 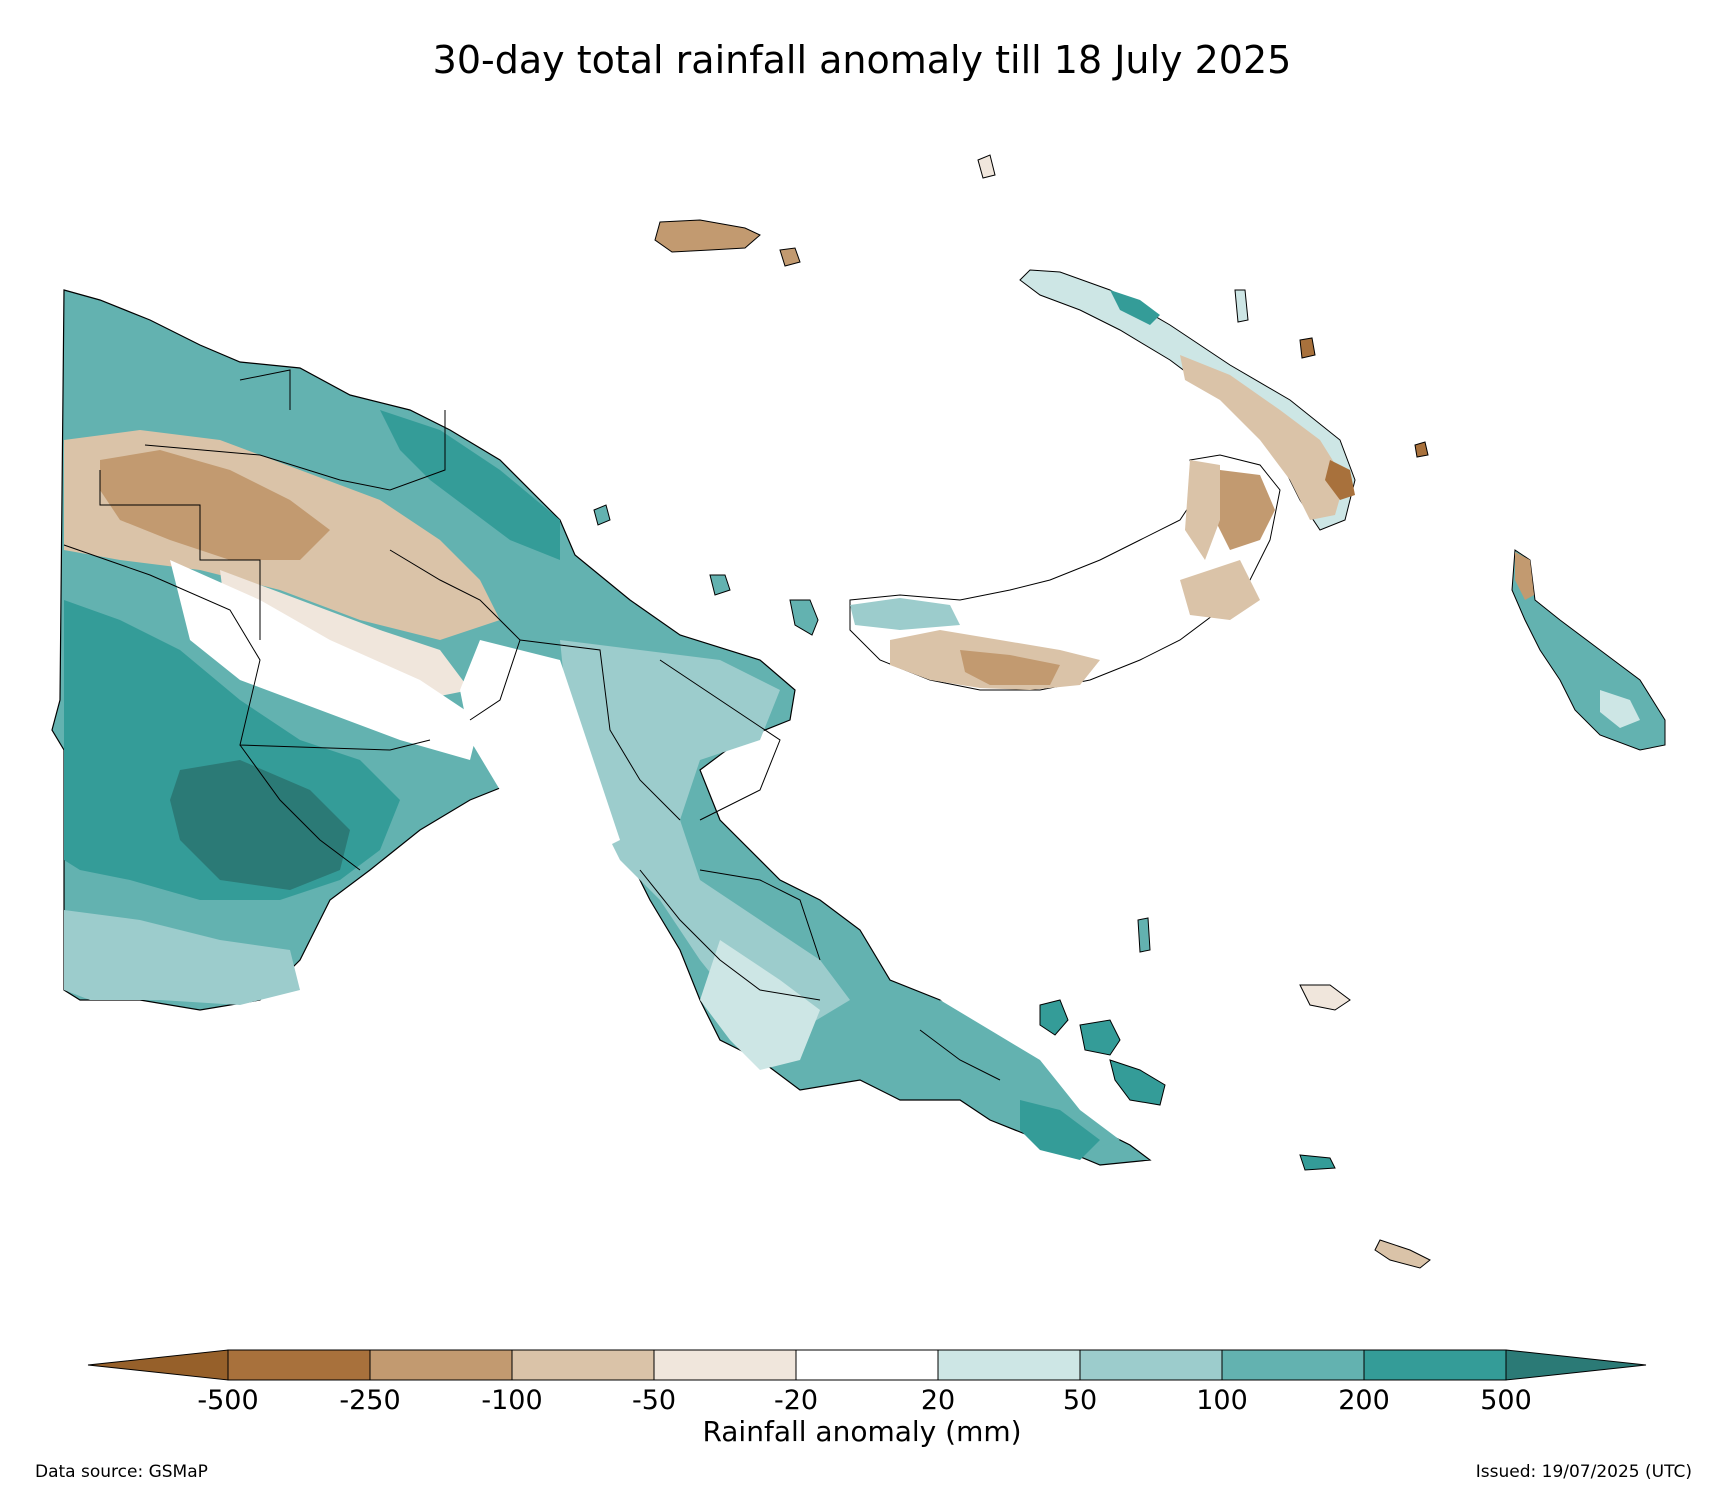 I want to click on new-ireland, so click(x=1187, y=400).